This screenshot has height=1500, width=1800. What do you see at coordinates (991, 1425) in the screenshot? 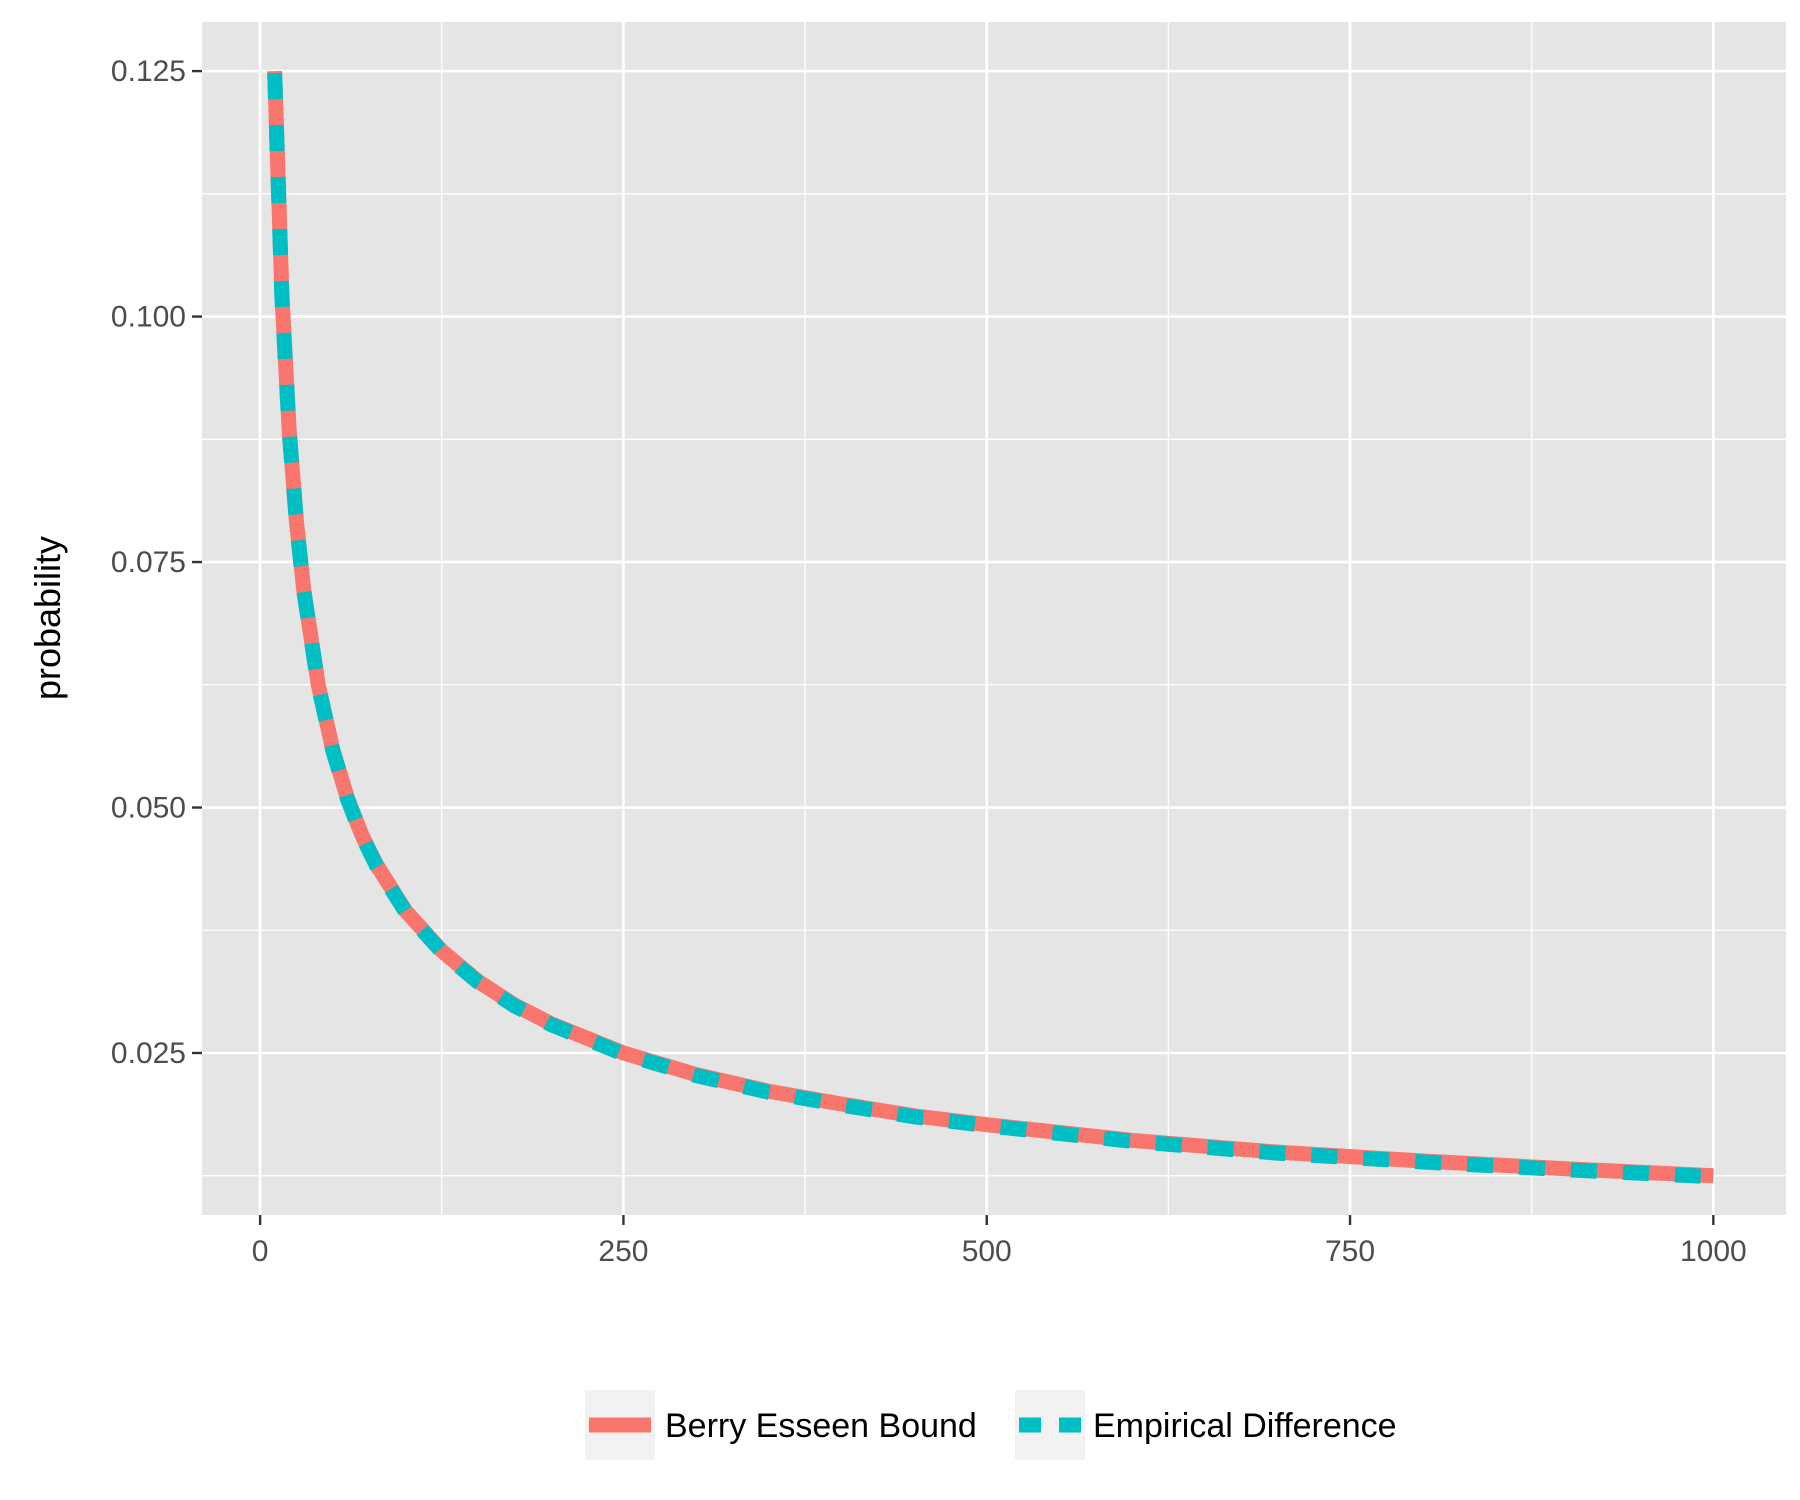
I see `legend: Berry Esseen Bound Empirical Difference` at bounding box center [991, 1425].